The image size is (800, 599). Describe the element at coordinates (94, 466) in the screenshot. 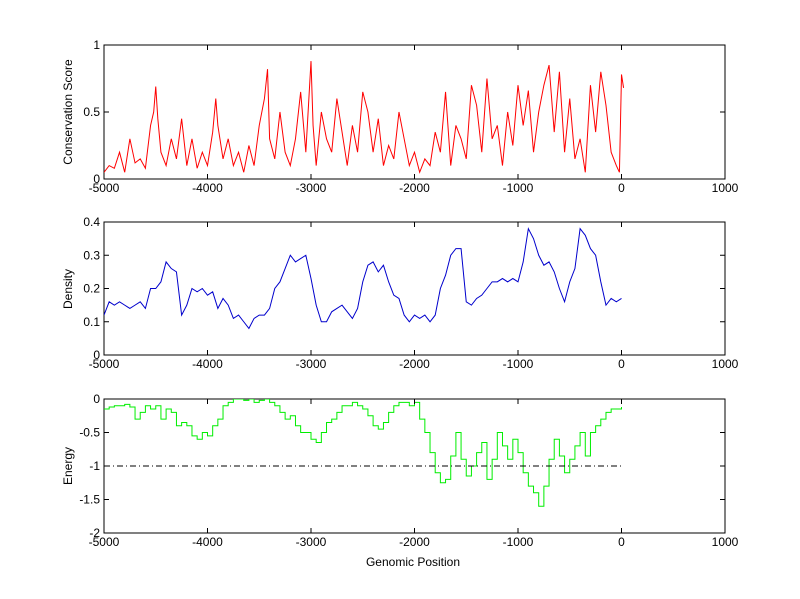

I see `energy-ytick-label: -1` at that location.